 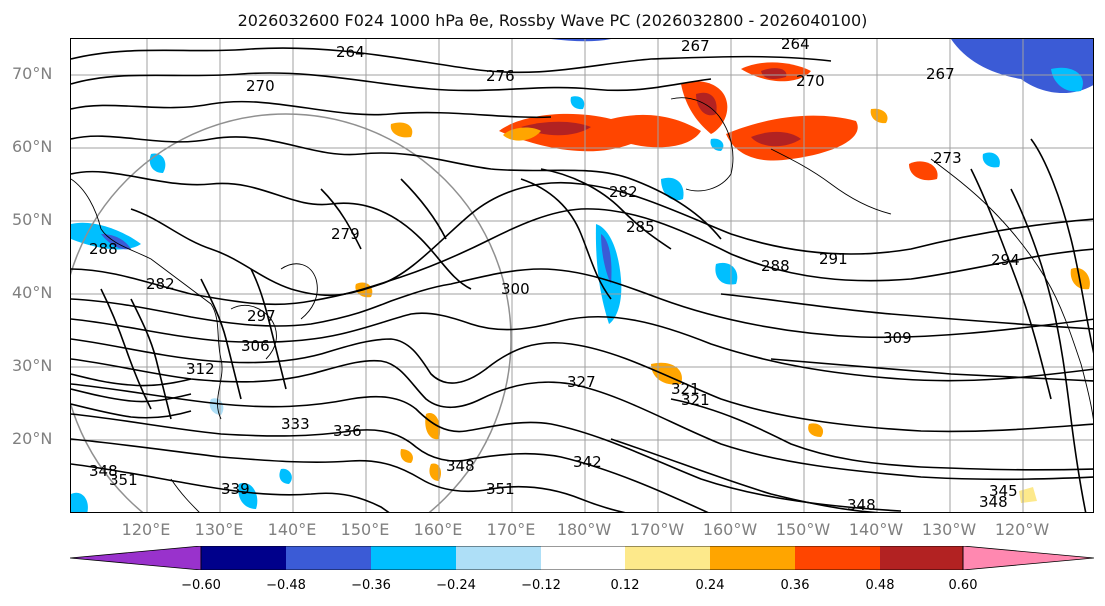 What do you see at coordinates (1003, 491) in the screenshot?
I see `contour-label: 345` at bounding box center [1003, 491].